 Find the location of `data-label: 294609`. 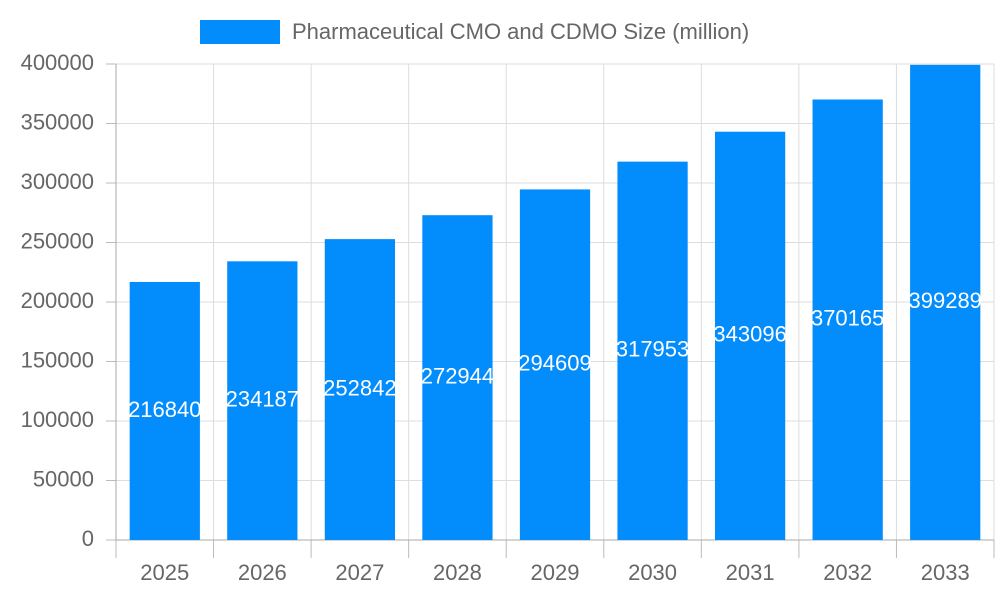

data-label: 294609 is located at coordinates (554, 363).